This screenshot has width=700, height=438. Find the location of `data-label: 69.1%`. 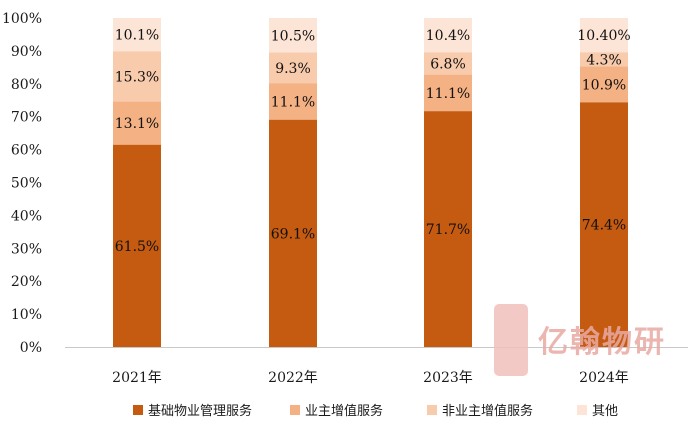

data-label: 69.1% is located at coordinates (293, 234).